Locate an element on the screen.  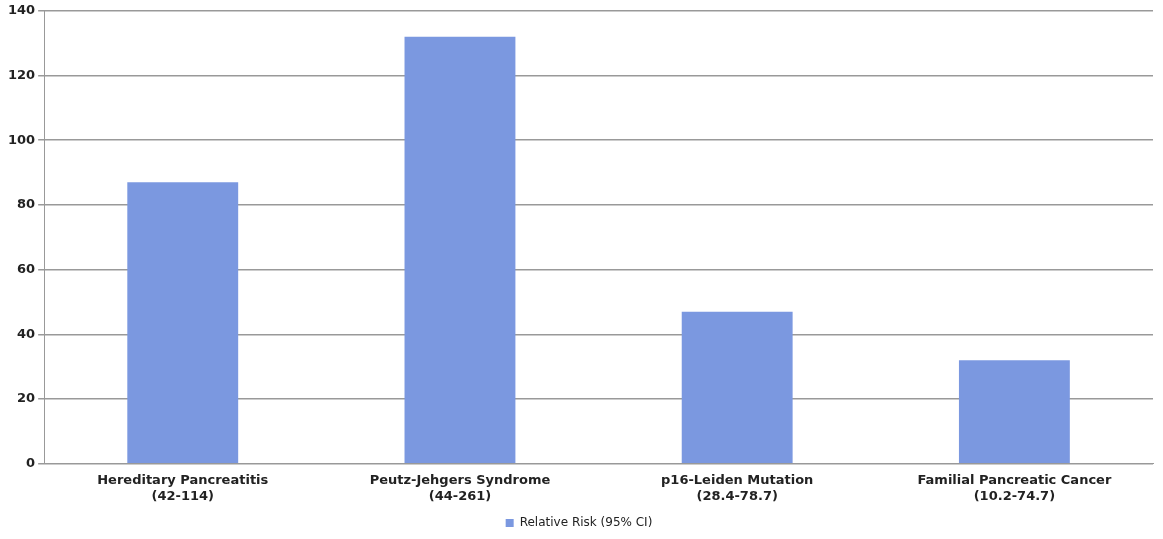
y-tick-label: 40 is located at coordinates (26, 333).